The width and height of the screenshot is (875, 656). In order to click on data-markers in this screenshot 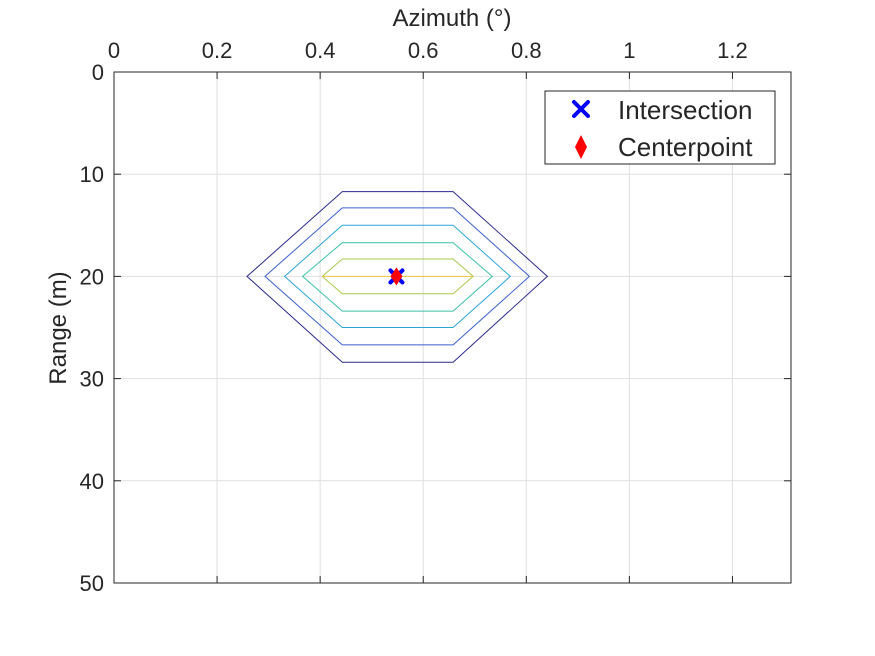, I will do `click(396, 276)`.